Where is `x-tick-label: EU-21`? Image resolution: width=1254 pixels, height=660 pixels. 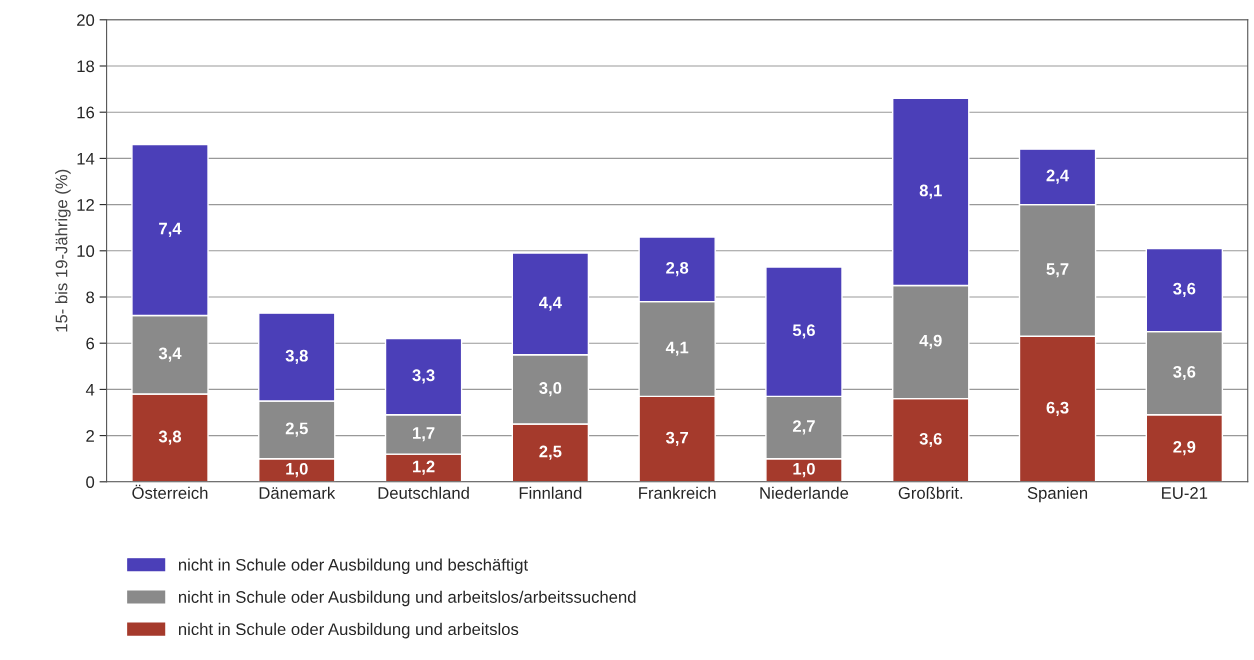 x-tick-label: EU-21 is located at coordinates (1185, 493).